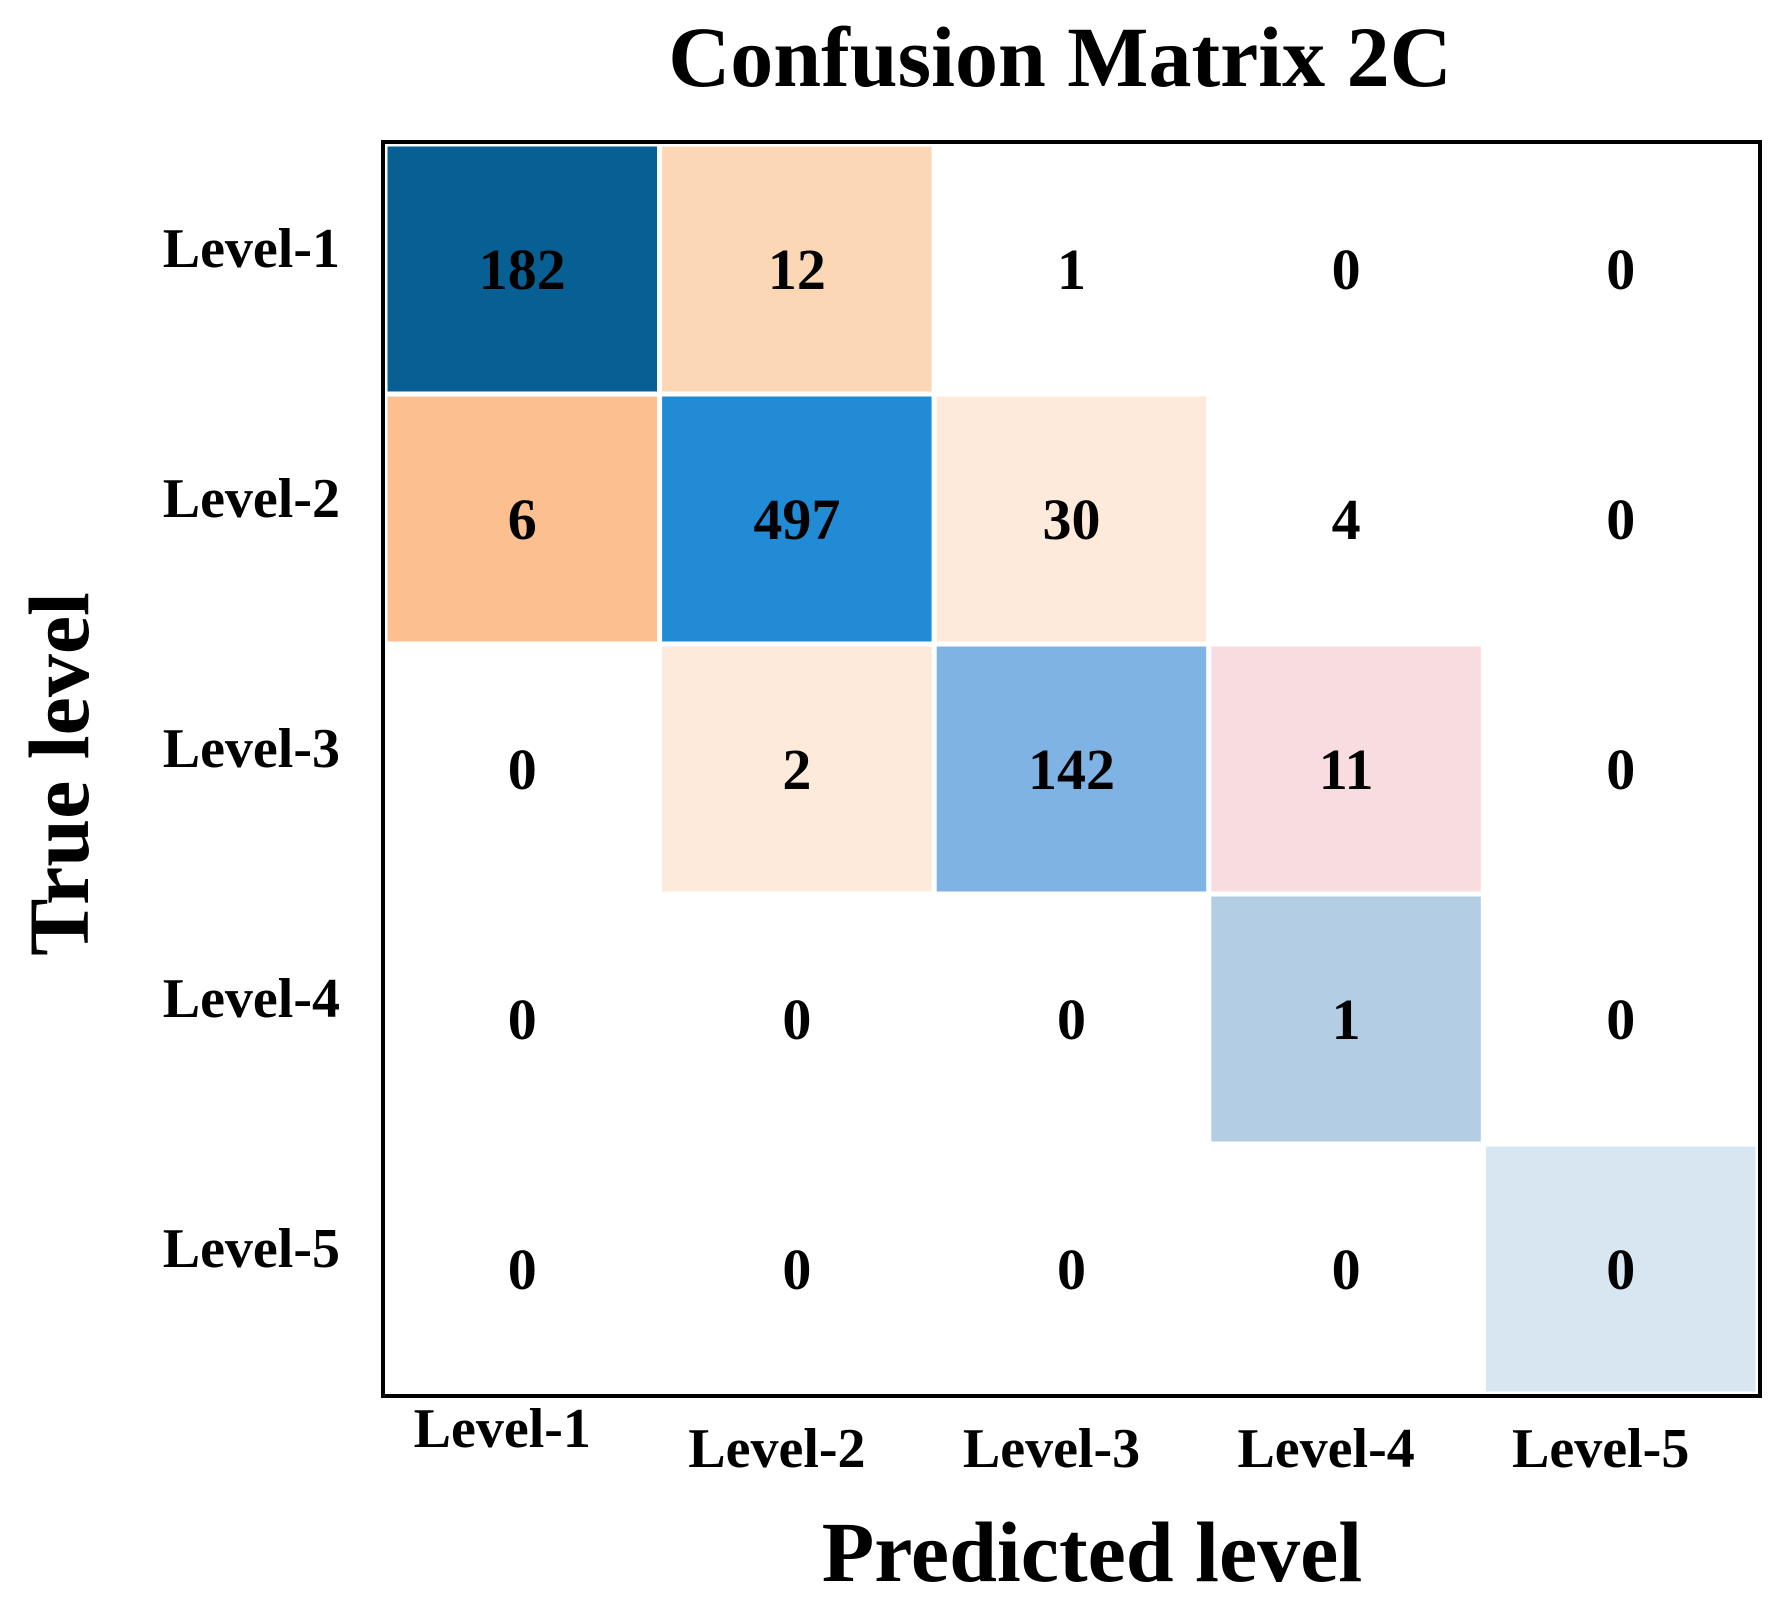  Describe the element at coordinates (1060, 57) in the screenshot. I see `chart-title: Confusion Matrix 2C` at that location.